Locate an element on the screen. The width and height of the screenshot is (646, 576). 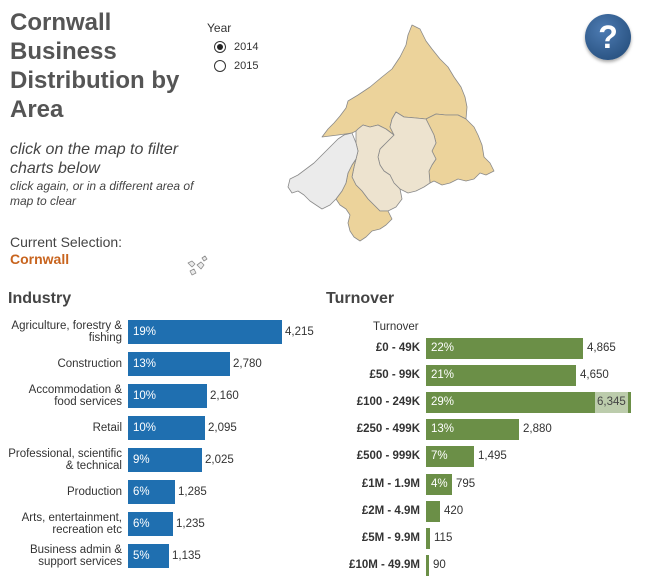
industry-bar-value-label: 2,095 is located at coordinates (222, 428).